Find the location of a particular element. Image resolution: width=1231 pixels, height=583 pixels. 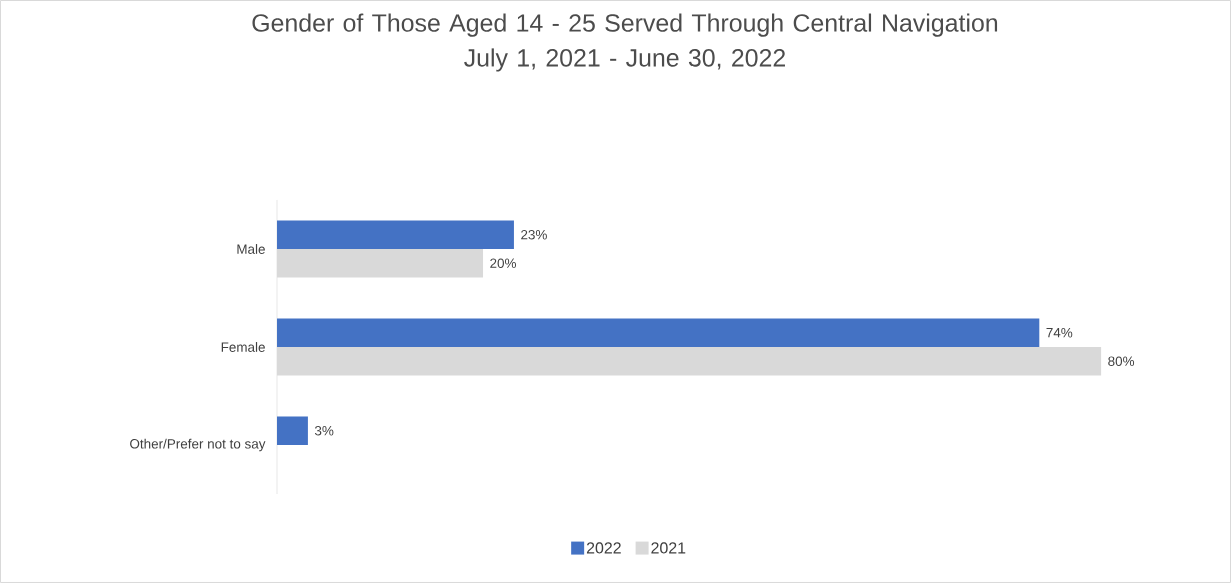

legend-label: 2021 is located at coordinates (668, 548).